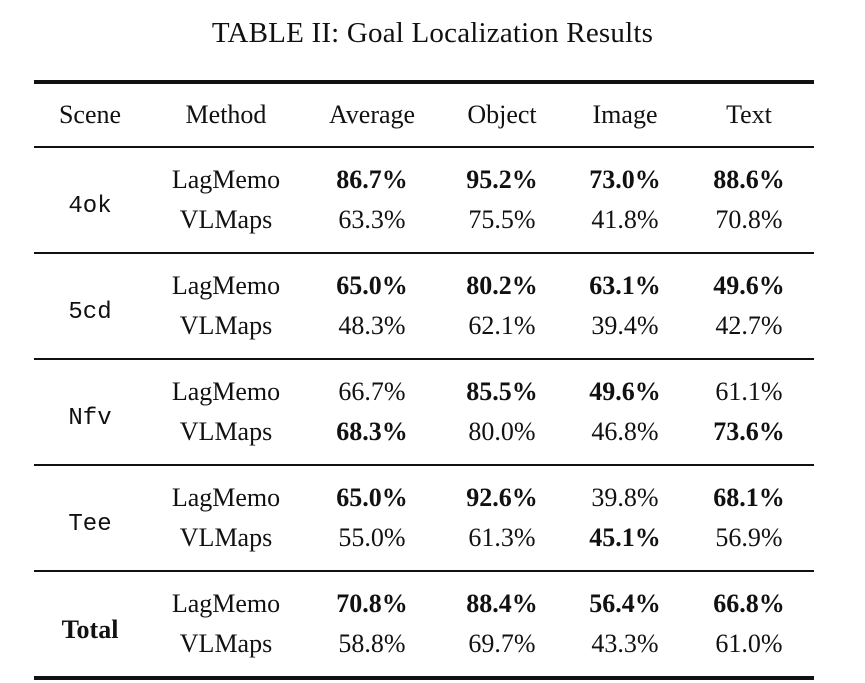  I want to click on text-cell: 66.8%, so click(749, 603).